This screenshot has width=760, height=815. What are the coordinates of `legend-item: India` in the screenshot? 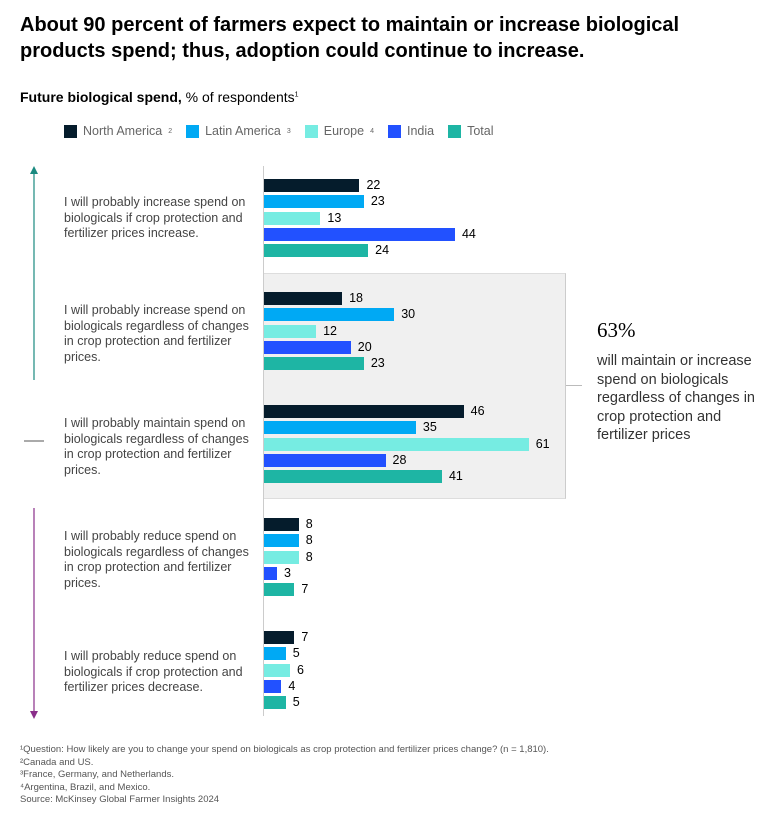 It's located at (411, 131).